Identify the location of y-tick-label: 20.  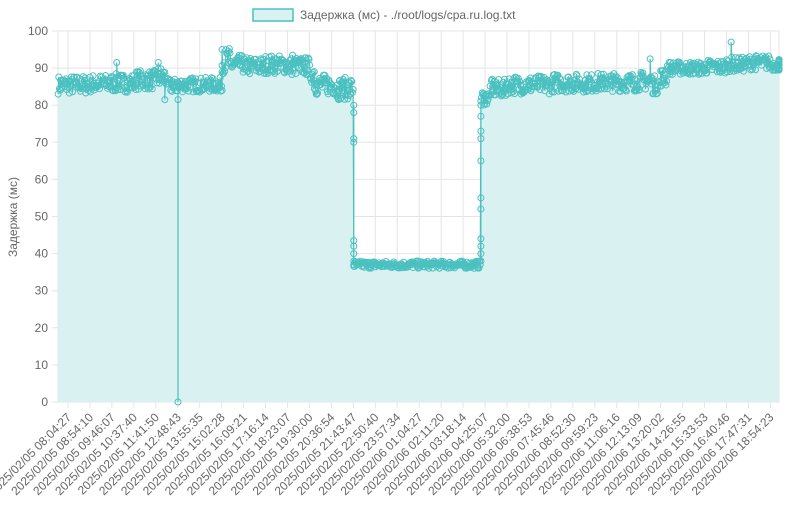
(42, 328).